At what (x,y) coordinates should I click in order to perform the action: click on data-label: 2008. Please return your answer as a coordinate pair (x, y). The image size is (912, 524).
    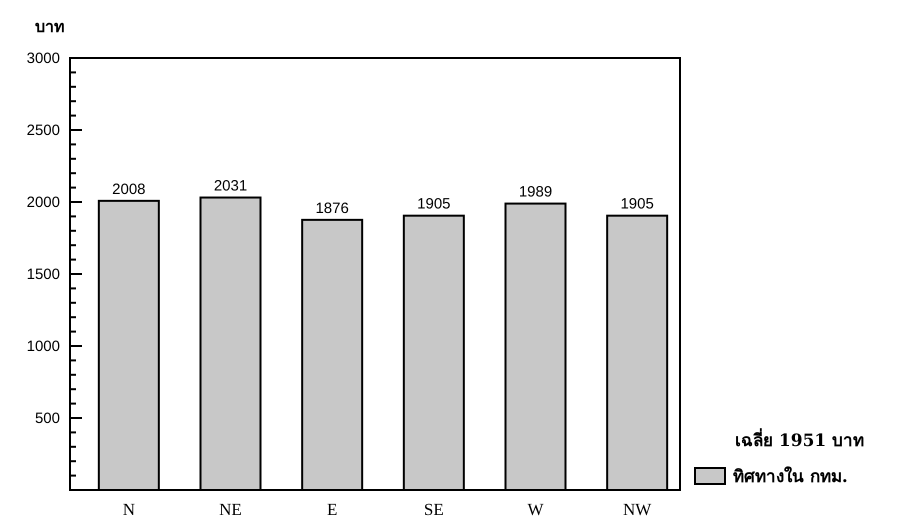
    Looking at the image, I should click on (129, 189).